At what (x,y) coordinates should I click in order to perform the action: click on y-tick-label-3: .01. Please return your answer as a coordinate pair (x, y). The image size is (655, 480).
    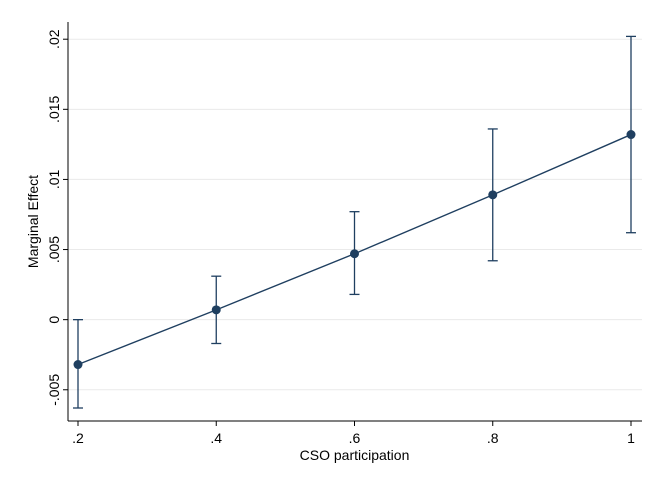
    Looking at the image, I should click on (54, 179).